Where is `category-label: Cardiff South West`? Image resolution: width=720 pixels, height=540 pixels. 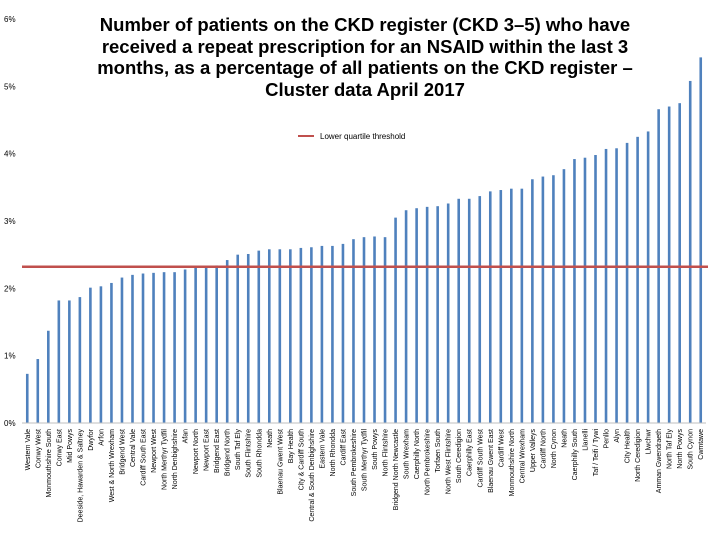 category-label: Cardiff South West is located at coordinates (480, 458).